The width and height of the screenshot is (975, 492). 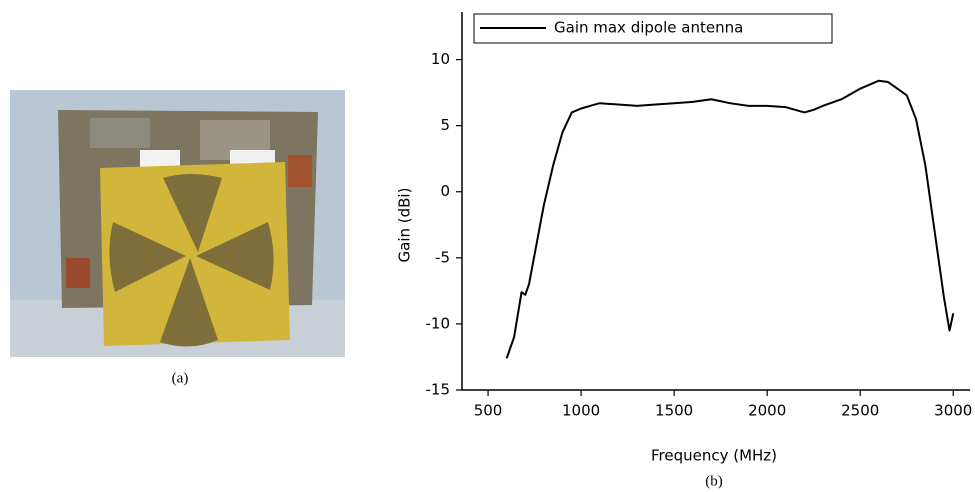 I want to click on y-tick-label: 10, so click(x=440, y=59).